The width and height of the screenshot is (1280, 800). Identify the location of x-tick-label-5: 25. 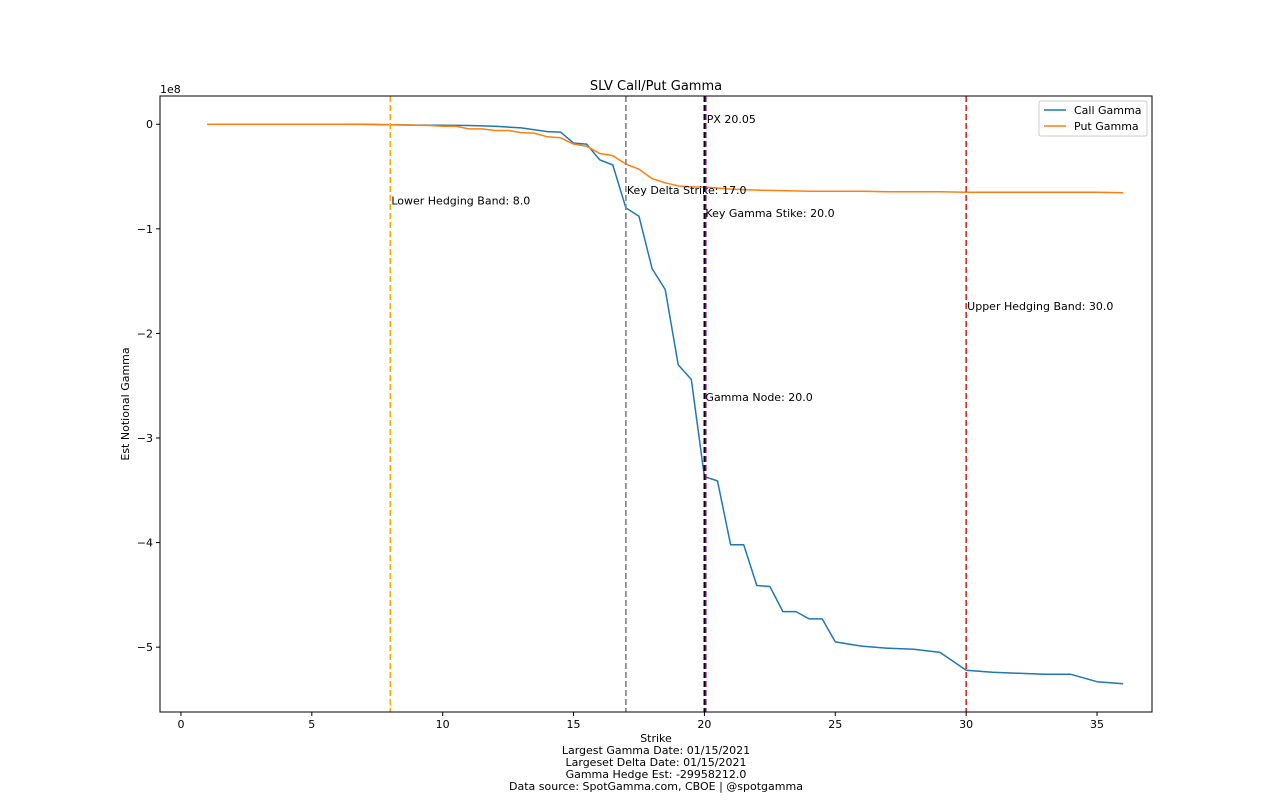
(835, 724).